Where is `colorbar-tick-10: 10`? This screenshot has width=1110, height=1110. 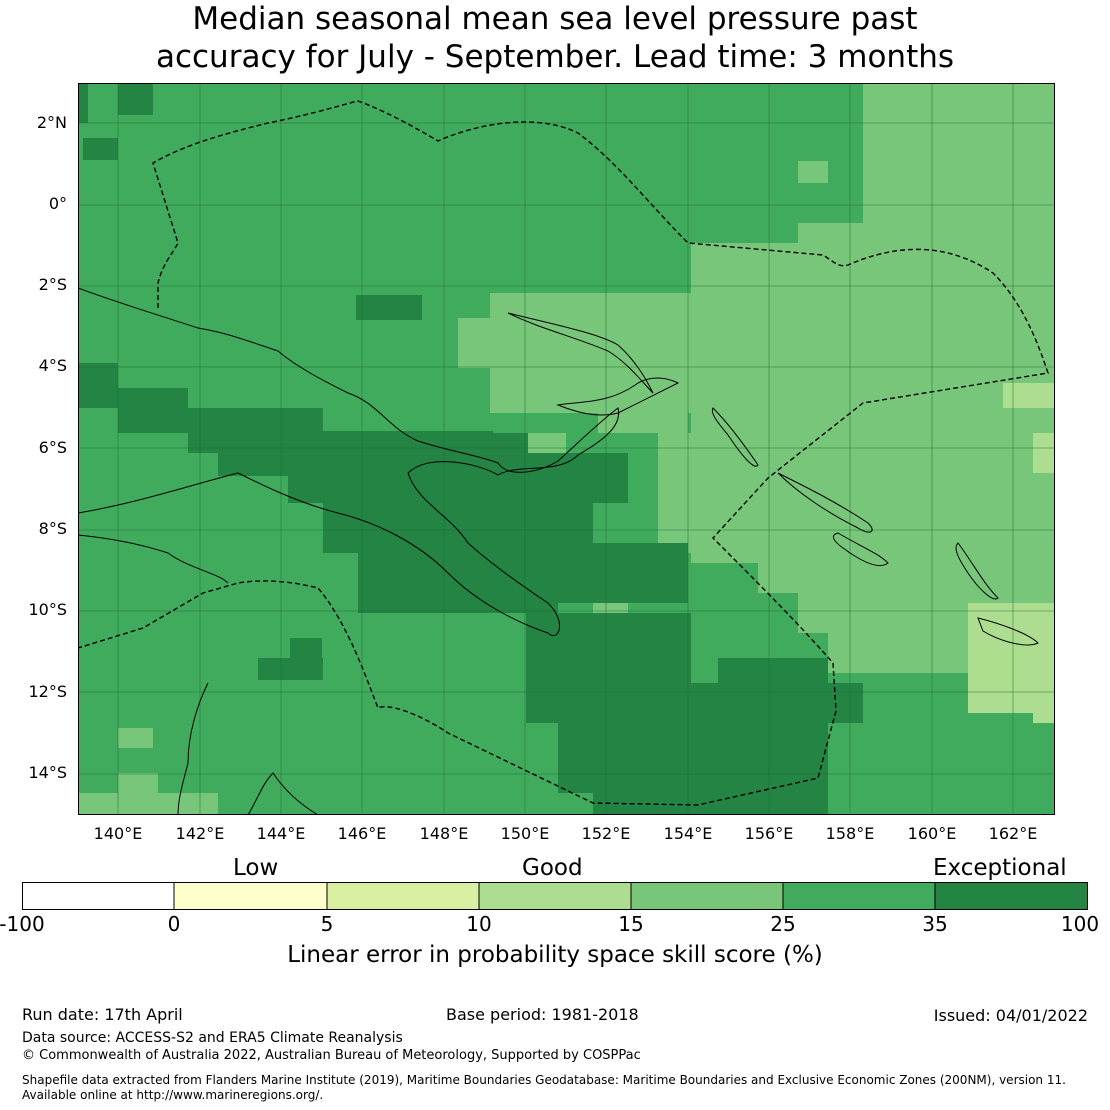
colorbar-tick-10: 10 is located at coordinates (479, 924).